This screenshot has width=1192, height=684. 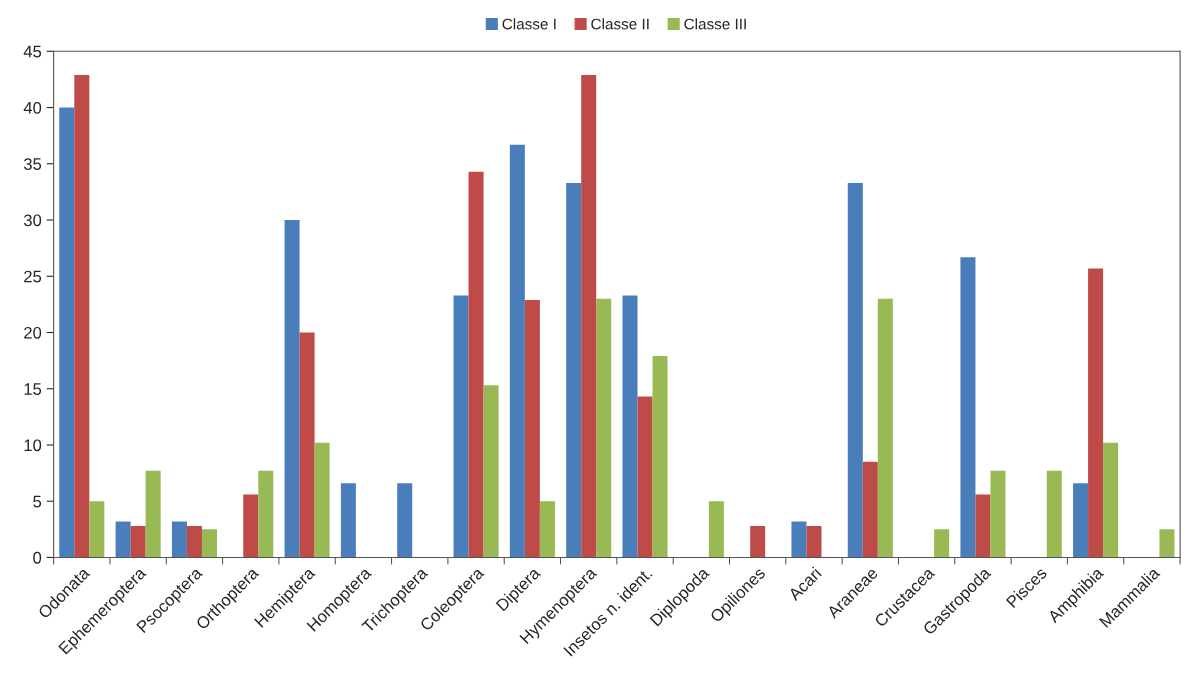 What do you see at coordinates (32, 107) in the screenshot?
I see `y-tick-label: 40` at bounding box center [32, 107].